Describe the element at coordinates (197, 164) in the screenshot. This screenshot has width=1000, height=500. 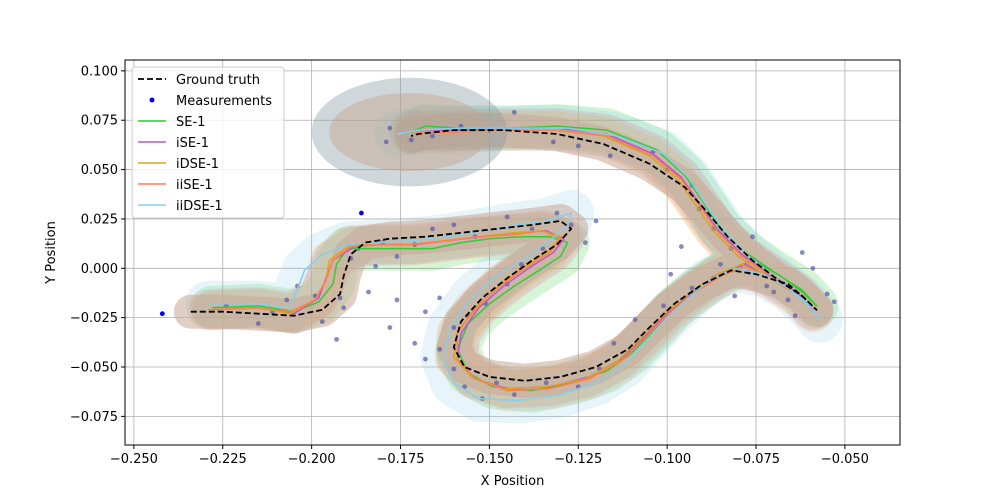
I see `legend-label: iDSE-1` at that location.